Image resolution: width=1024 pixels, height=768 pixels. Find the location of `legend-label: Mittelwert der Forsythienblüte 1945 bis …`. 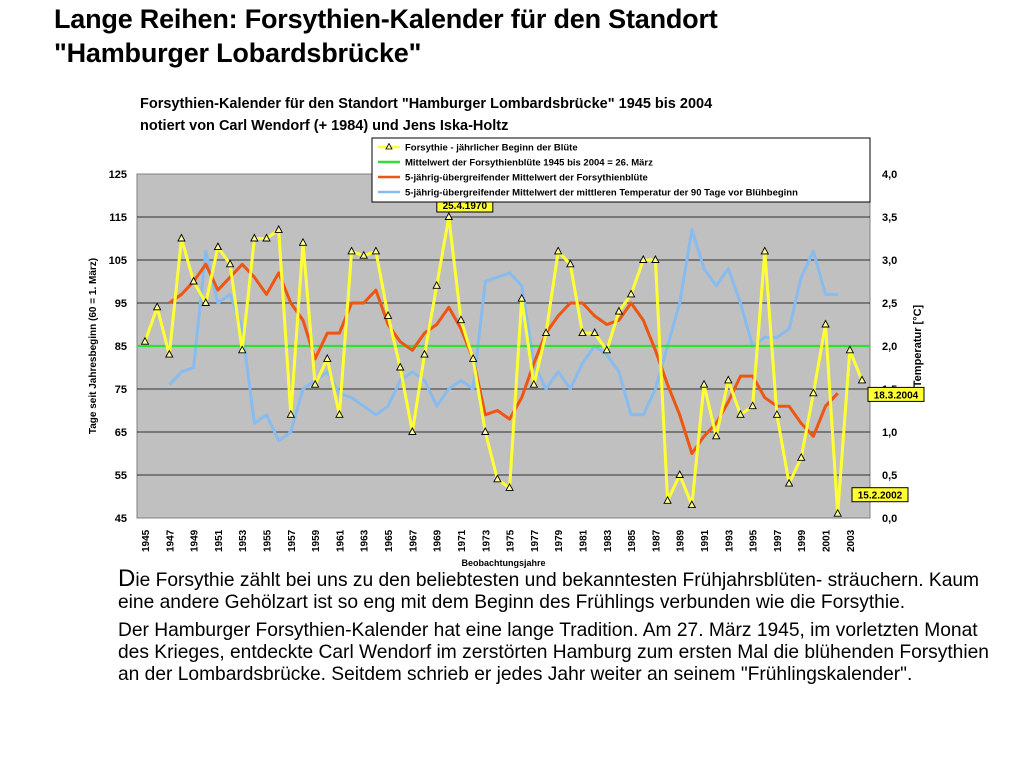

legend-label: Mittelwert der Forsythienblüte 1945 bis … is located at coordinates (529, 163).